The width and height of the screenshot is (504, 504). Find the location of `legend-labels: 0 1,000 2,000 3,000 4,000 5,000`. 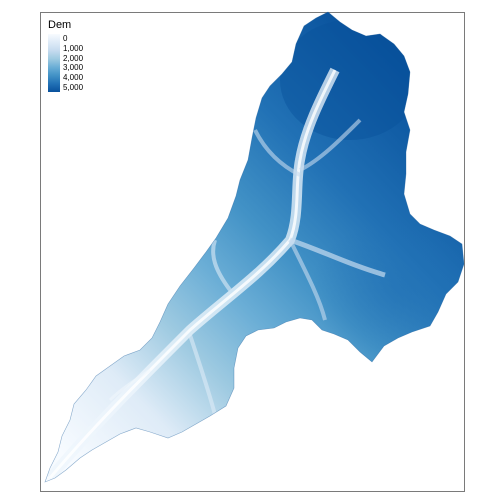

legend-labels: 0 1,000 2,000 3,000 4,000 5,000 is located at coordinates (83, 63).